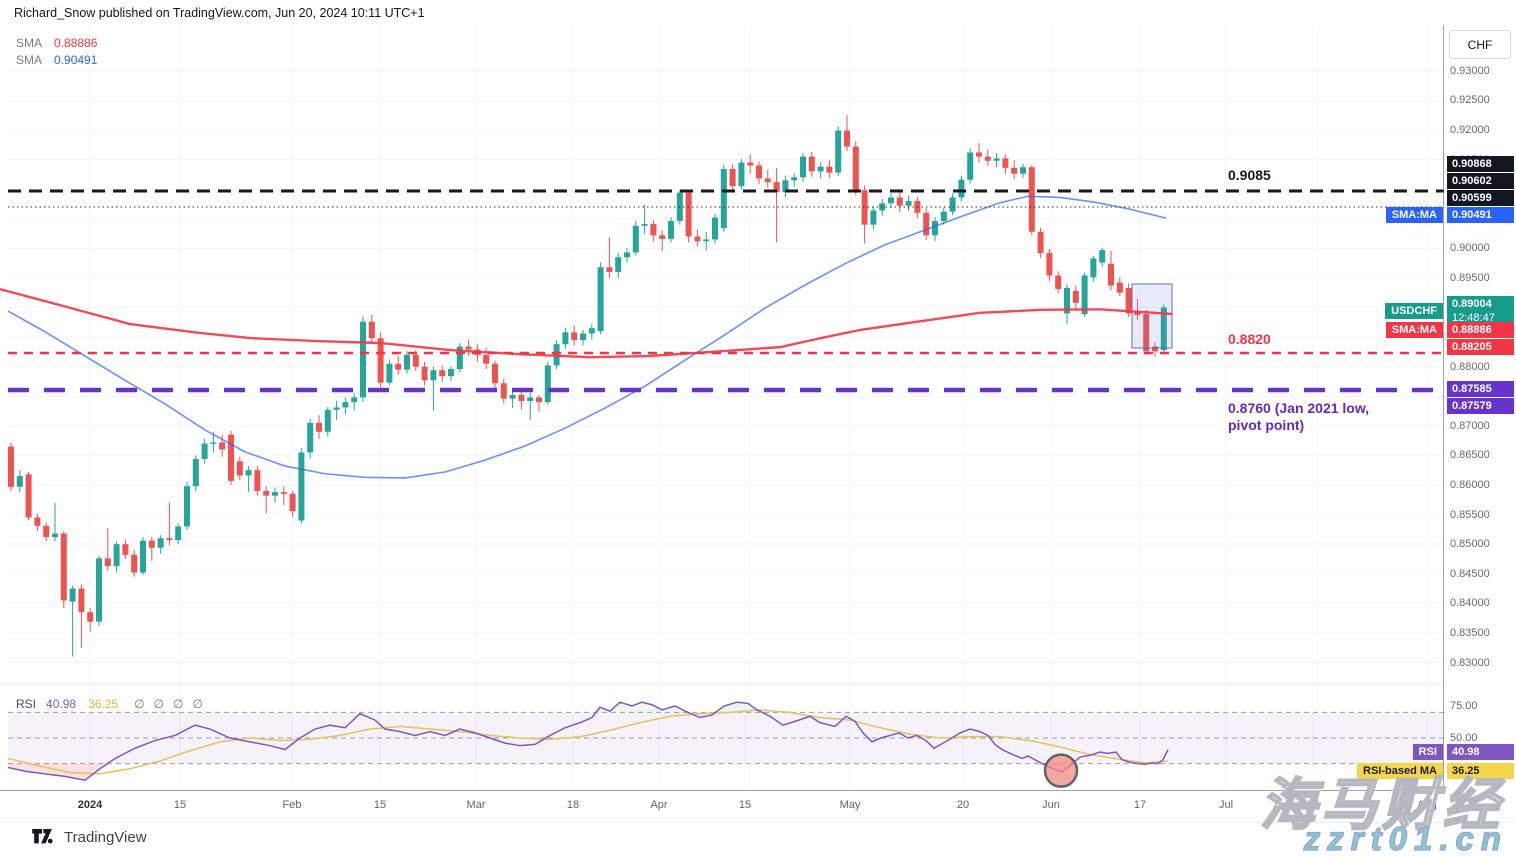 The image size is (1516, 857). What do you see at coordinates (103, 703) in the screenshot?
I see `rsi-ma-value: 36.25` at bounding box center [103, 703].